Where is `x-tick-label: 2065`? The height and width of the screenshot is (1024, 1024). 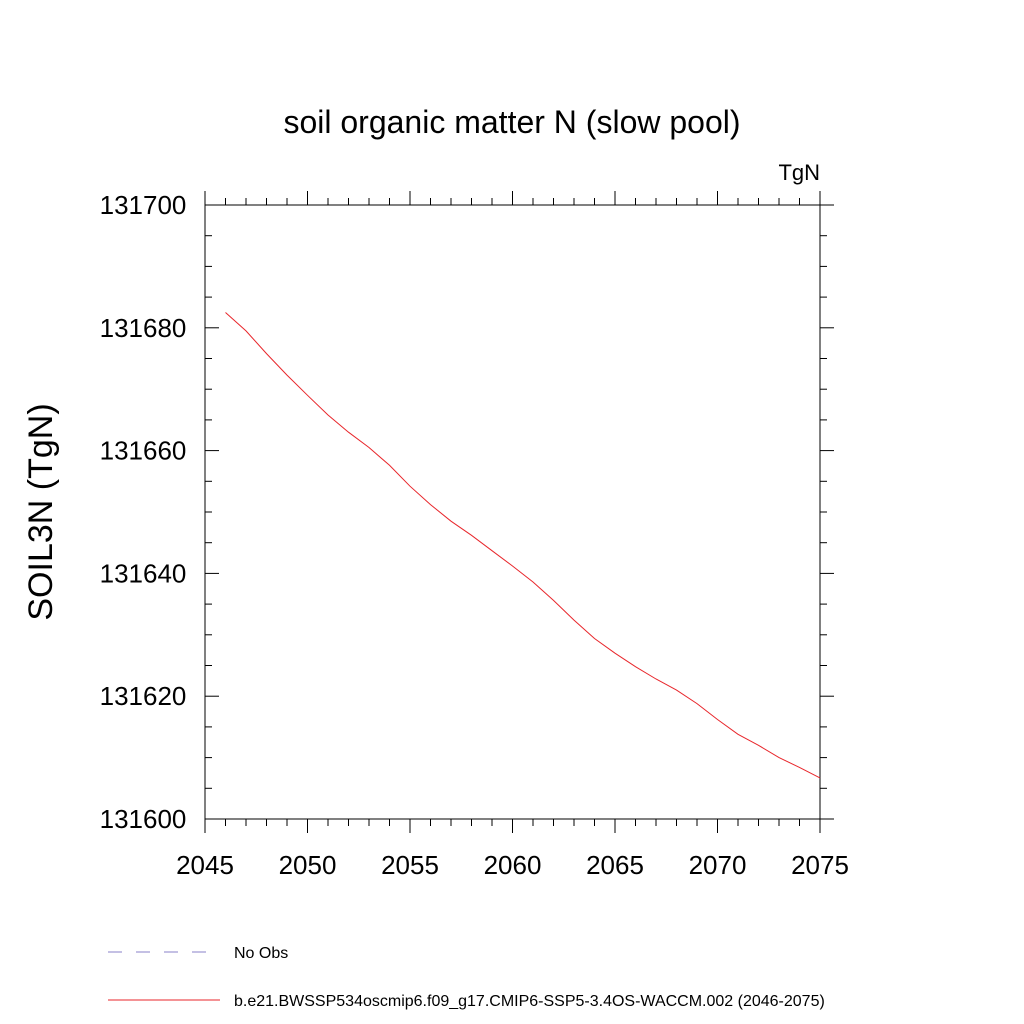
x-tick-label: 2065 is located at coordinates (615, 865).